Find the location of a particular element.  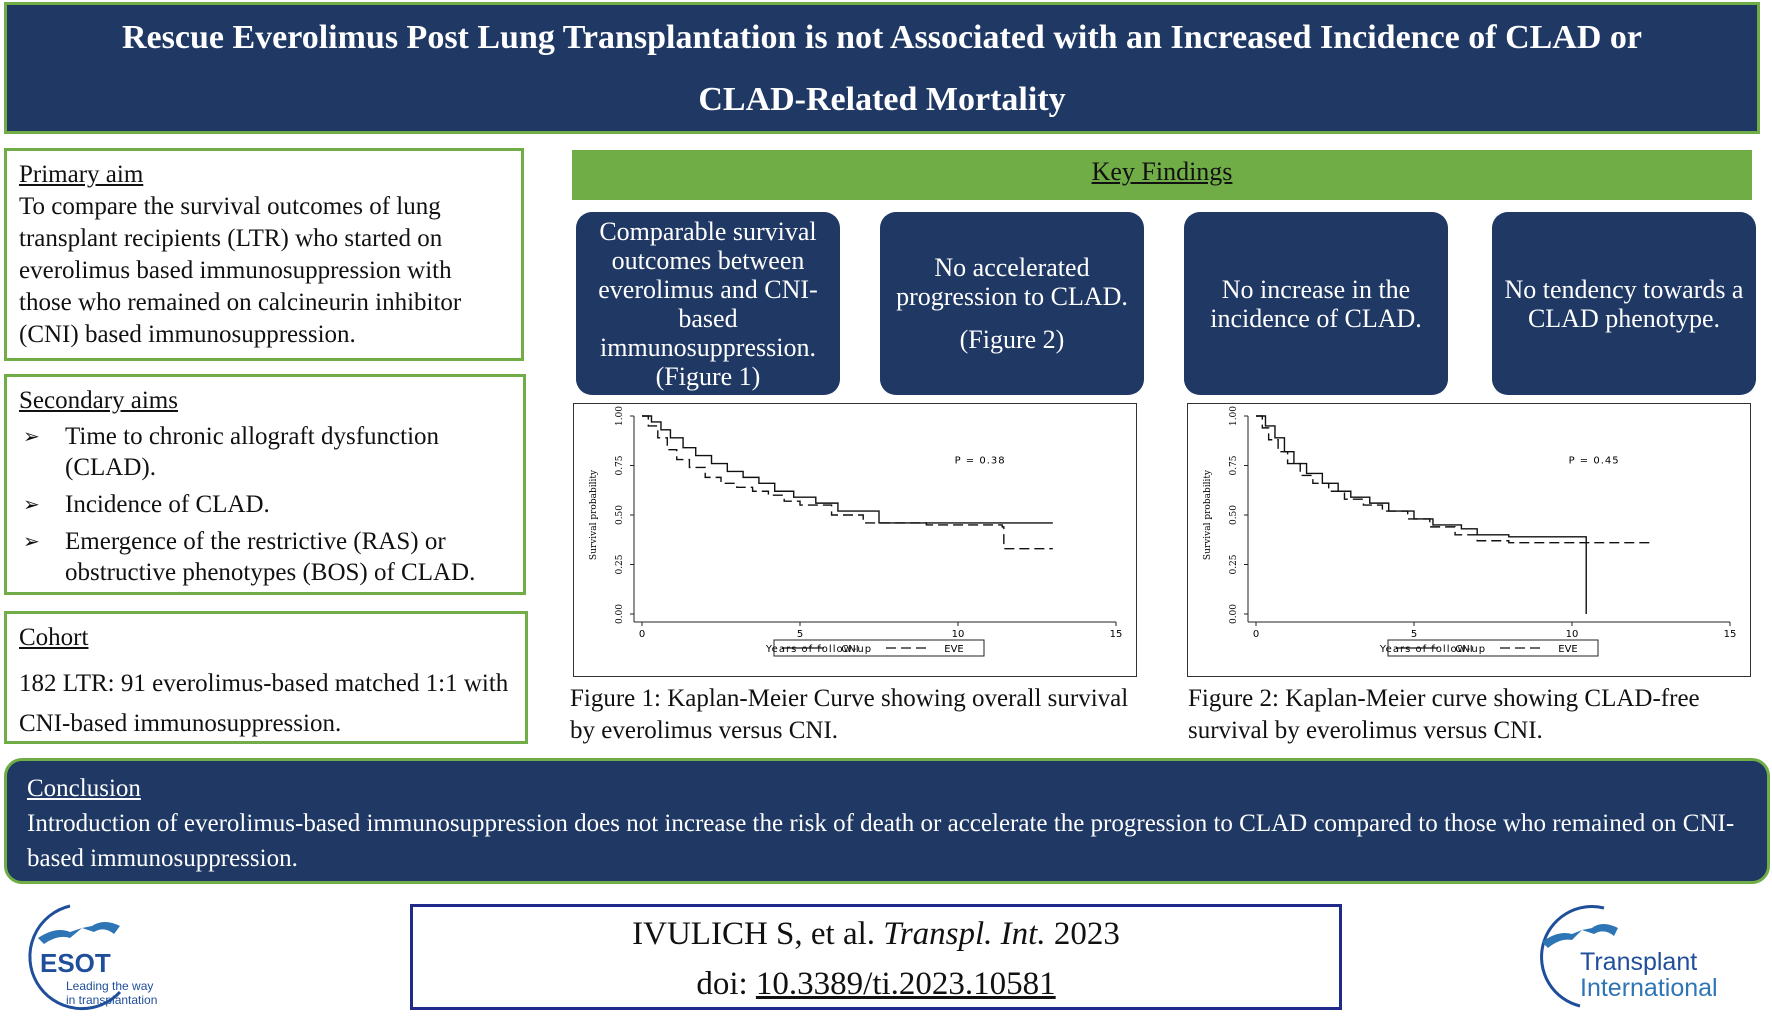

esot-arc-icon is located at coordinates (75, 957).